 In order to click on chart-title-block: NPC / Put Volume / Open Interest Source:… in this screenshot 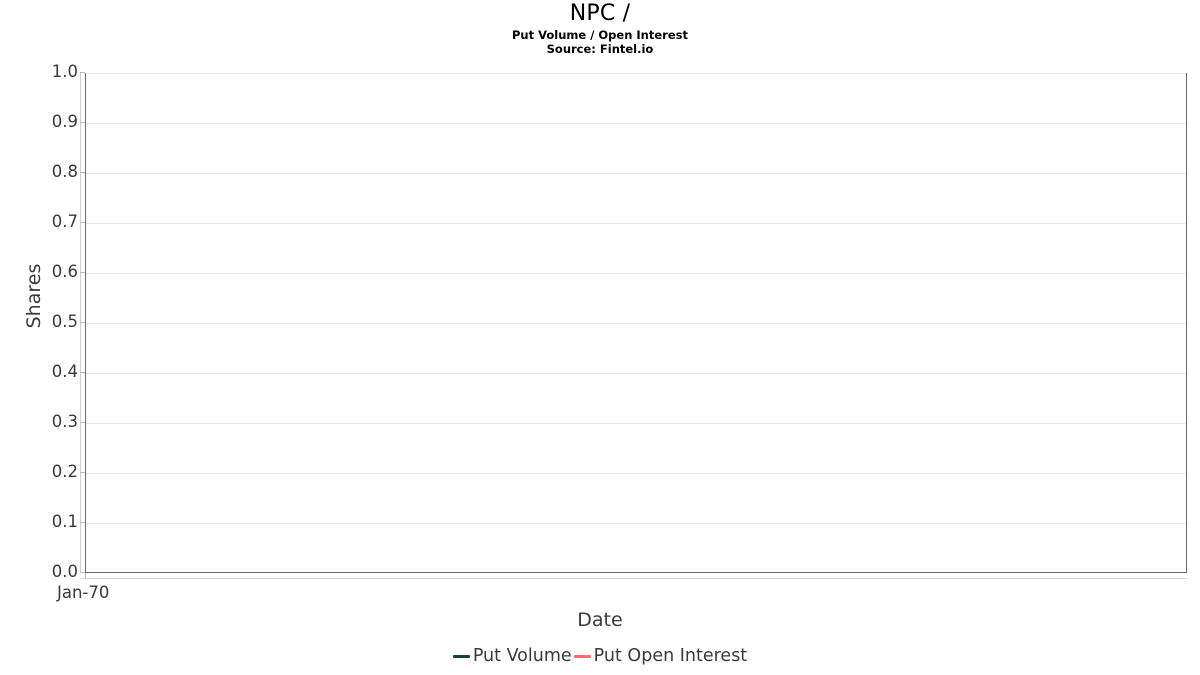, I will do `click(600, 28)`.